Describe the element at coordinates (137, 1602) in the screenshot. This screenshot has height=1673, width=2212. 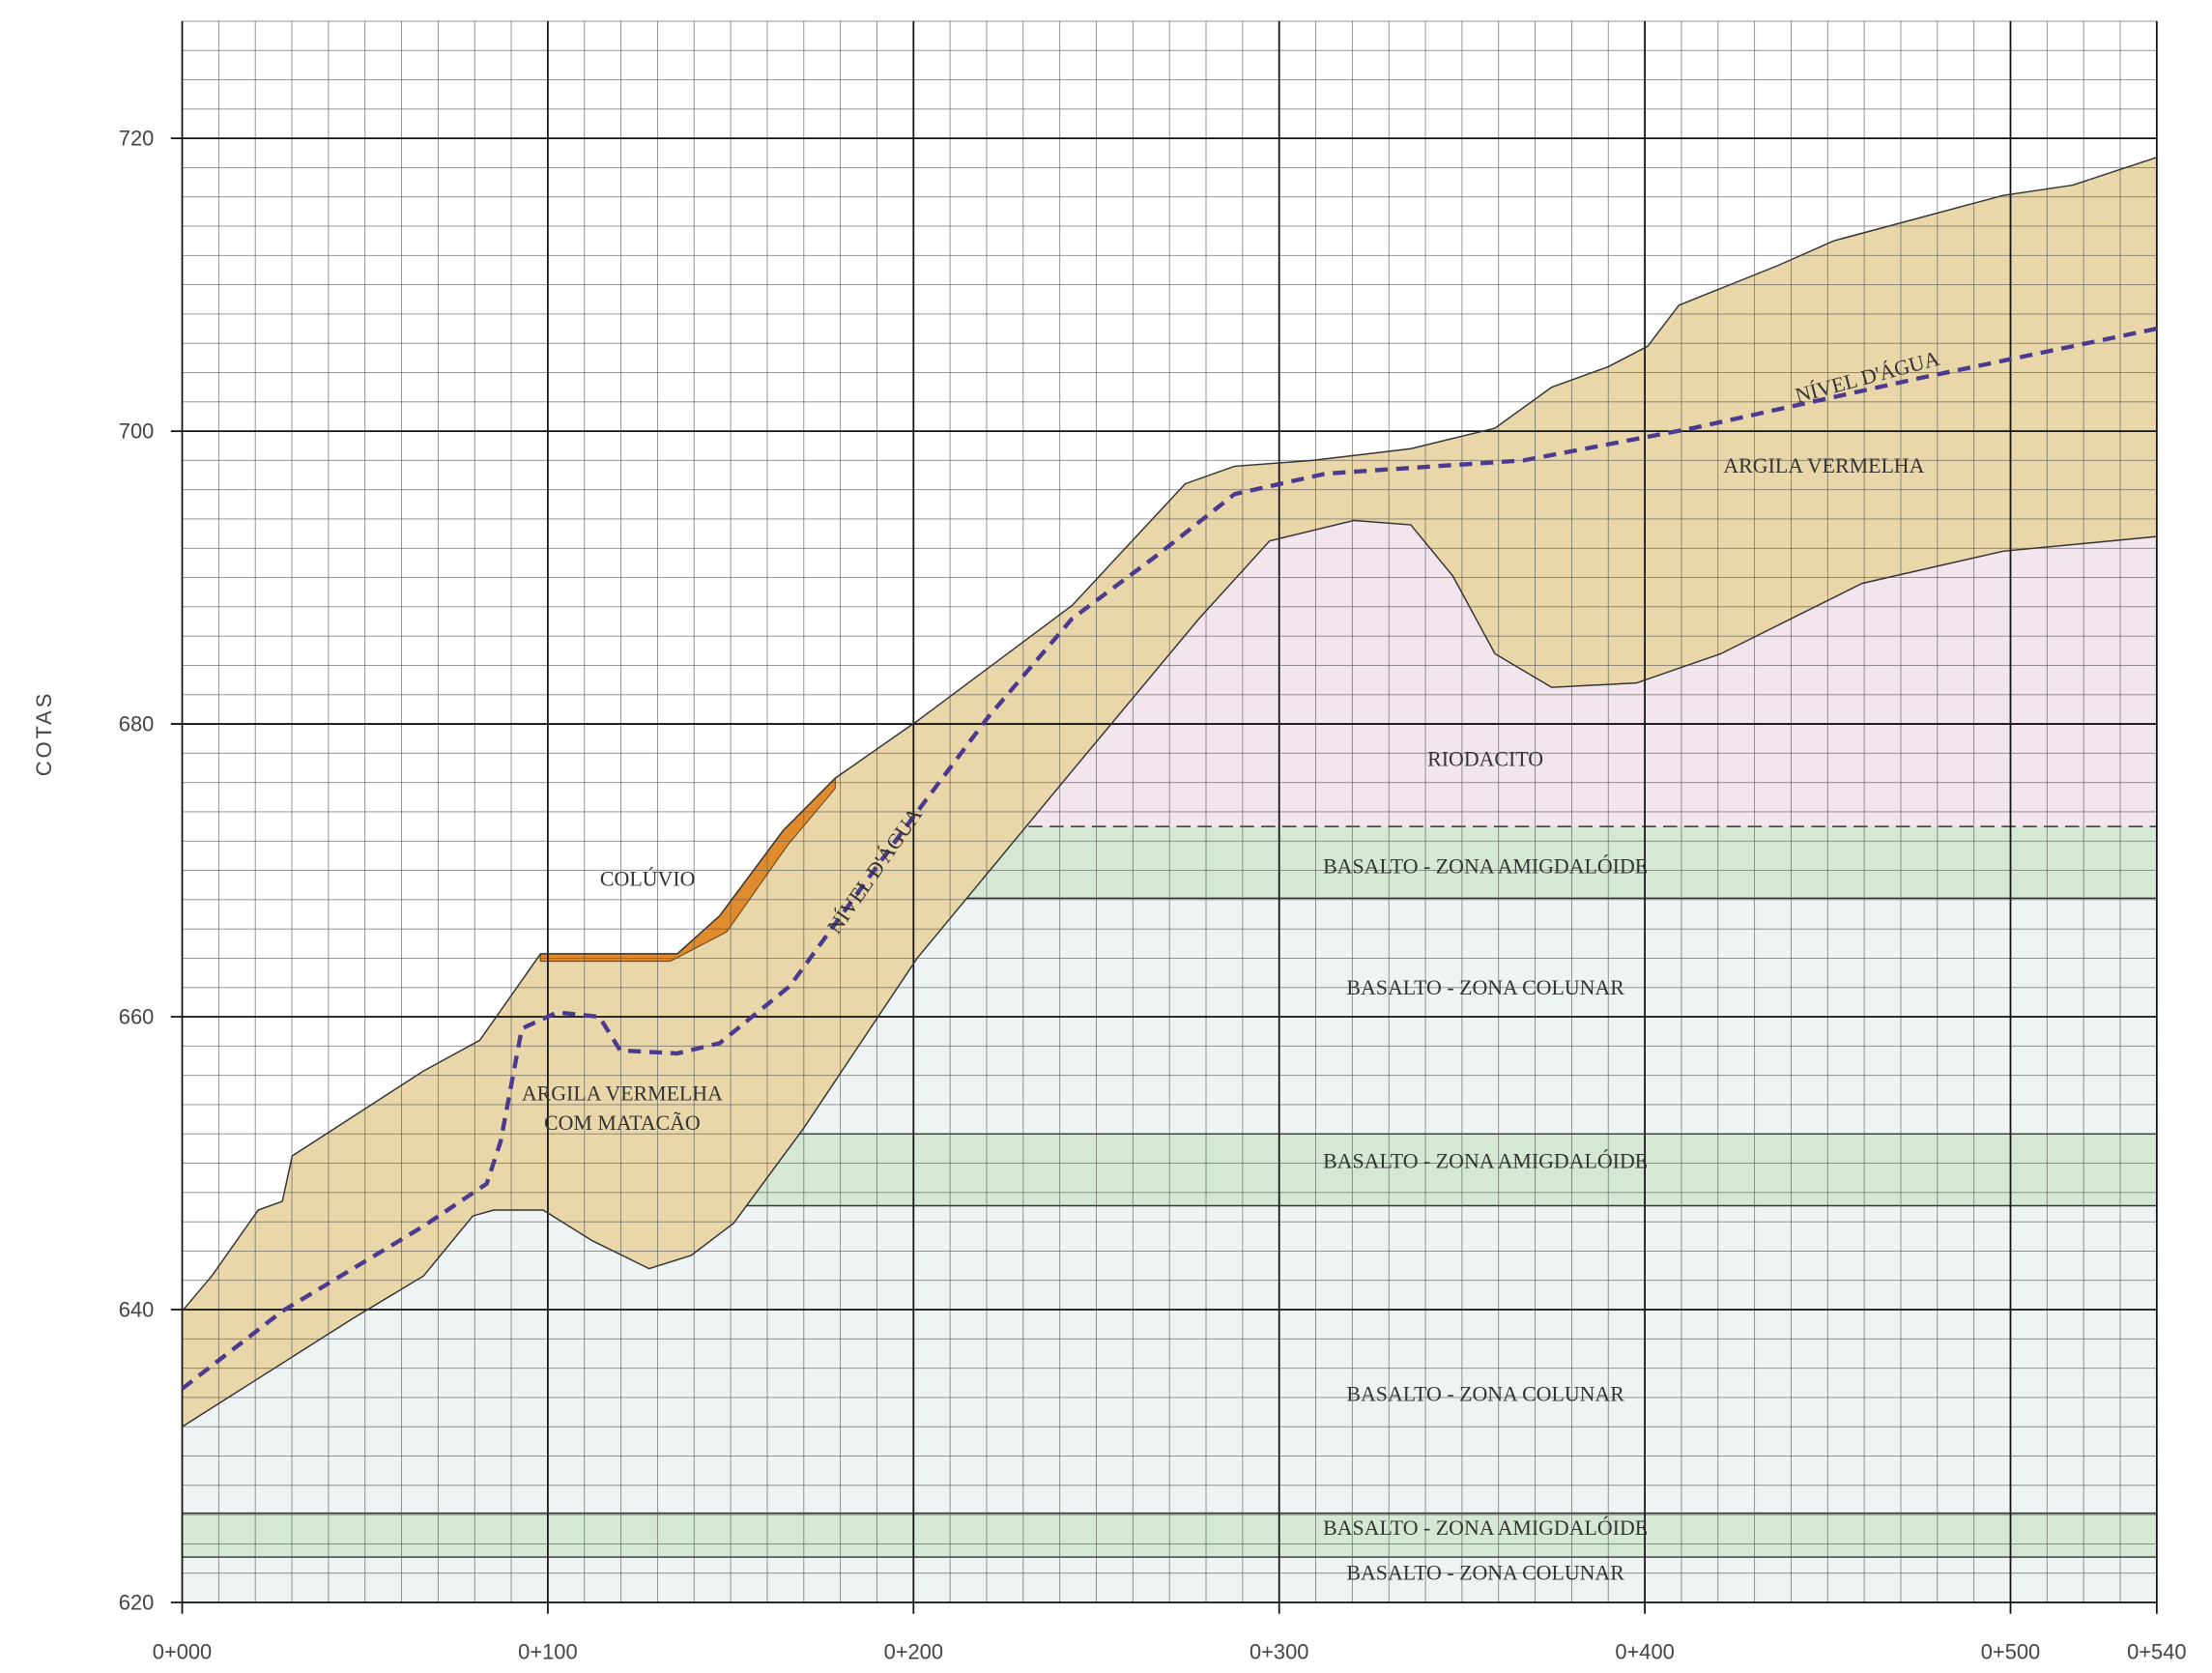
I see `y-tick-label: 620` at that location.